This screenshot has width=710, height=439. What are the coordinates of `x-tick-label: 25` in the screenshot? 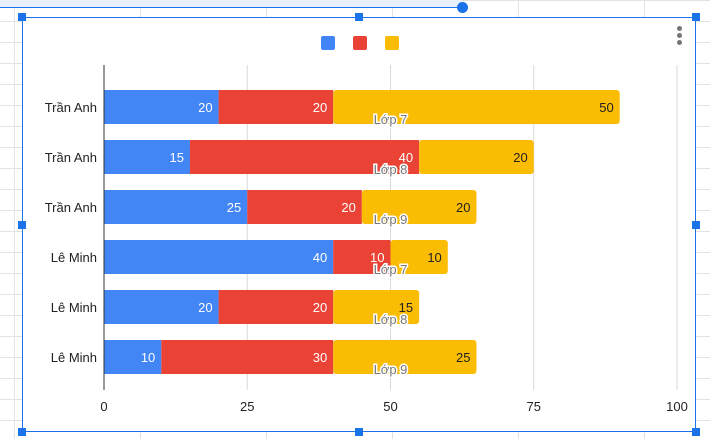 It's located at (247, 406).